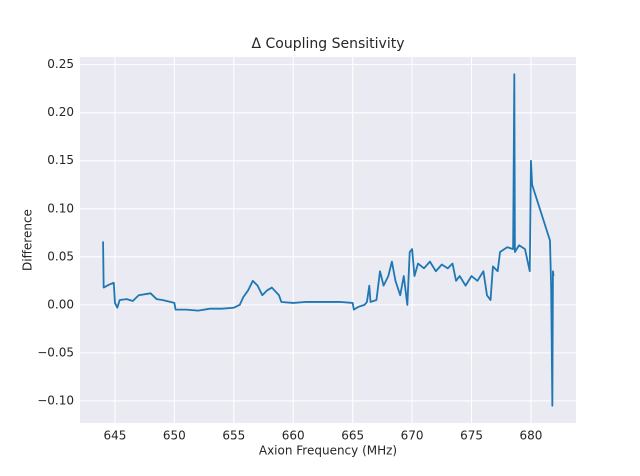 This screenshot has width=640, height=476. I want to click on x-tick-label: 670, so click(412, 436).